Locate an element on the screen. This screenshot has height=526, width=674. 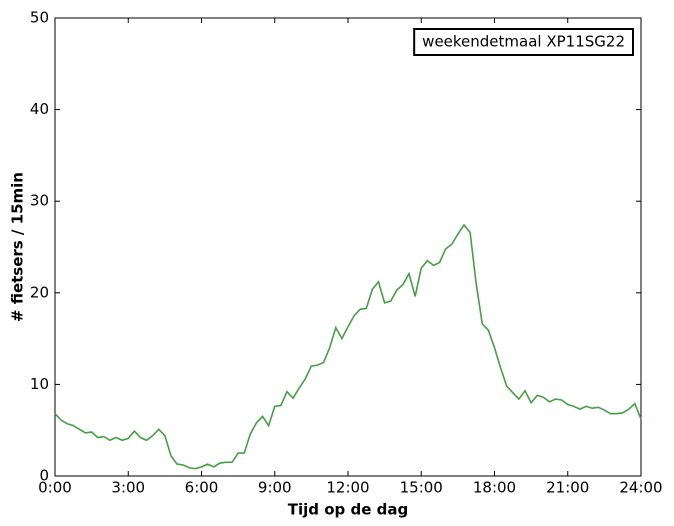
x-tick-label: 12:00 is located at coordinates (347, 488).